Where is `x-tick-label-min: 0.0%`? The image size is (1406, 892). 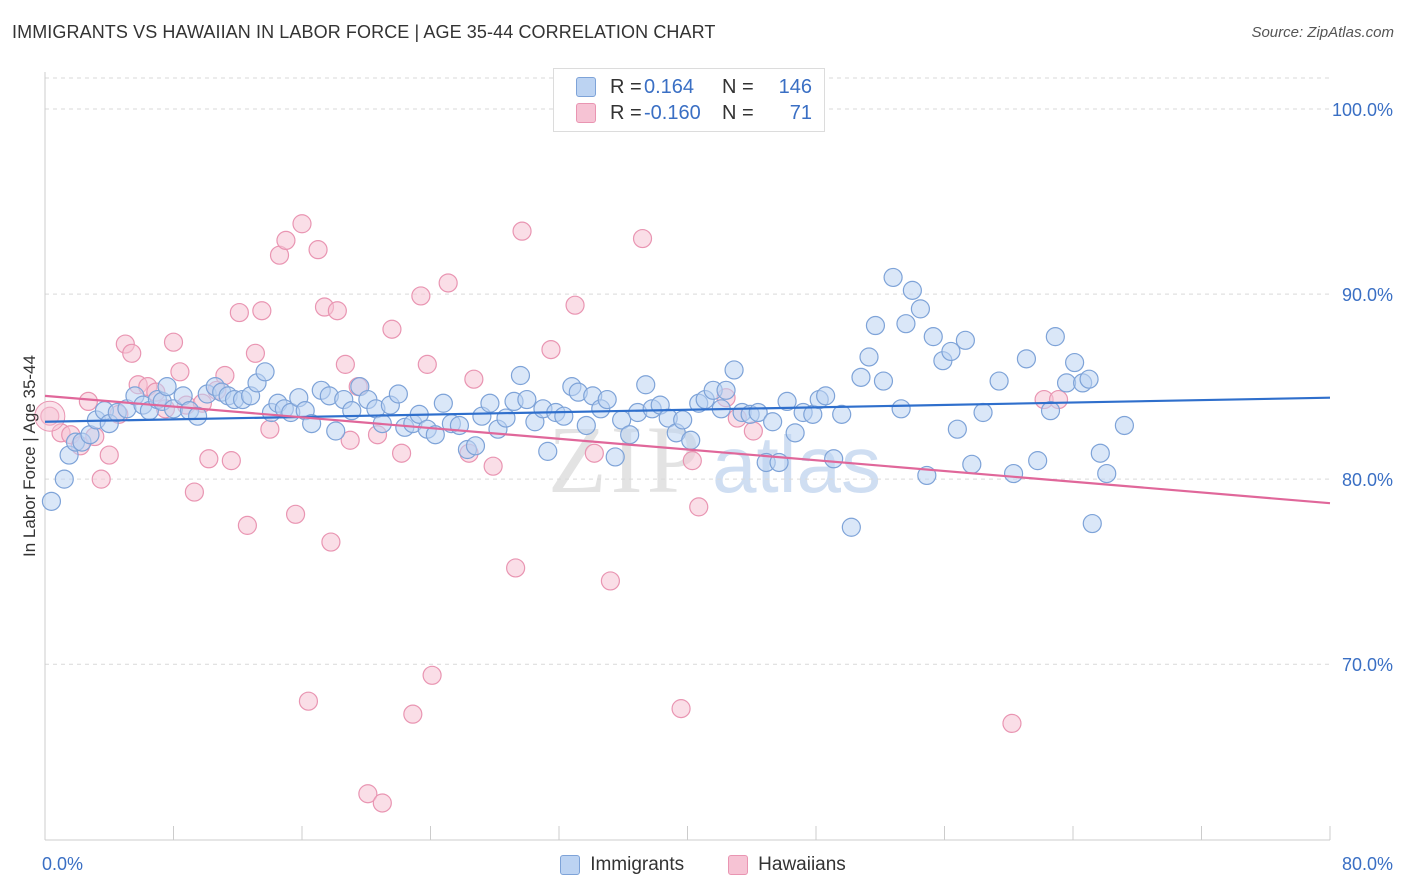
x-tick-label-min: 0.0% is located at coordinates (62, 864).